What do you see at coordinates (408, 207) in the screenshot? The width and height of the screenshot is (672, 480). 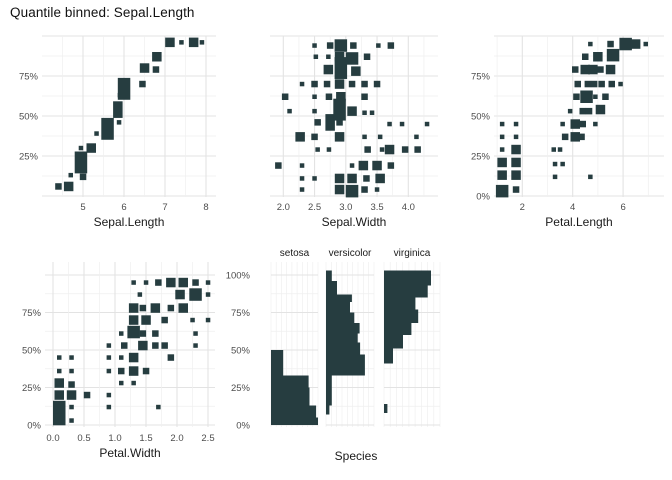 I see `x-tick-label: 4.0` at bounding box center [408, 207].